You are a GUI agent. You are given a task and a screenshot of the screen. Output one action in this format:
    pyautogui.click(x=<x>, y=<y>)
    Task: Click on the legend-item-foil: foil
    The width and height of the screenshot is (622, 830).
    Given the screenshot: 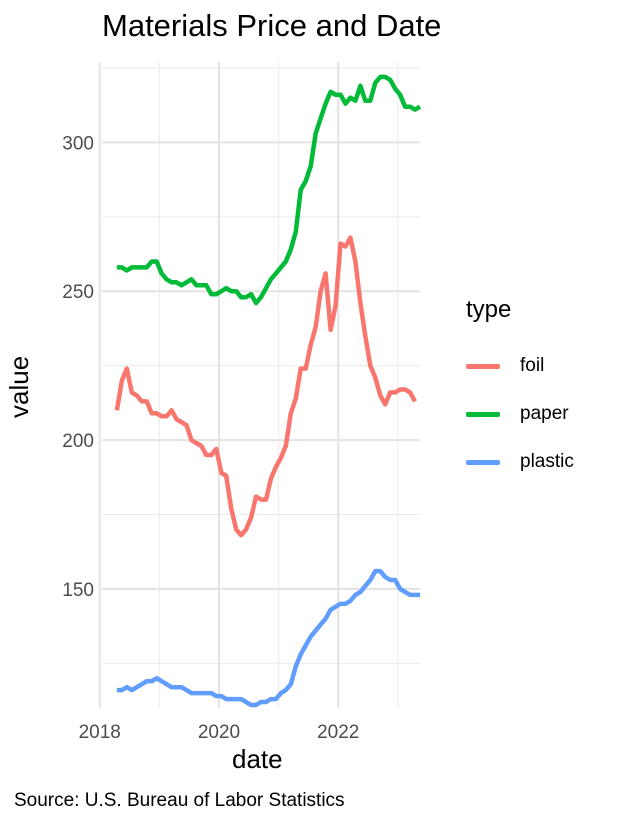 What is the action you would take?
    pyautogui.click(x=520, y=366)
    